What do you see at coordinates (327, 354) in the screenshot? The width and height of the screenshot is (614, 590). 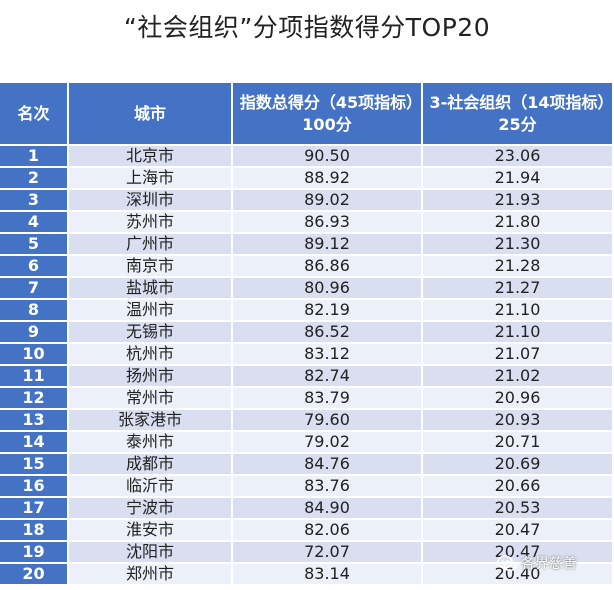 I see `total-score-cell: 83.12` at bounding box center [327, 354].